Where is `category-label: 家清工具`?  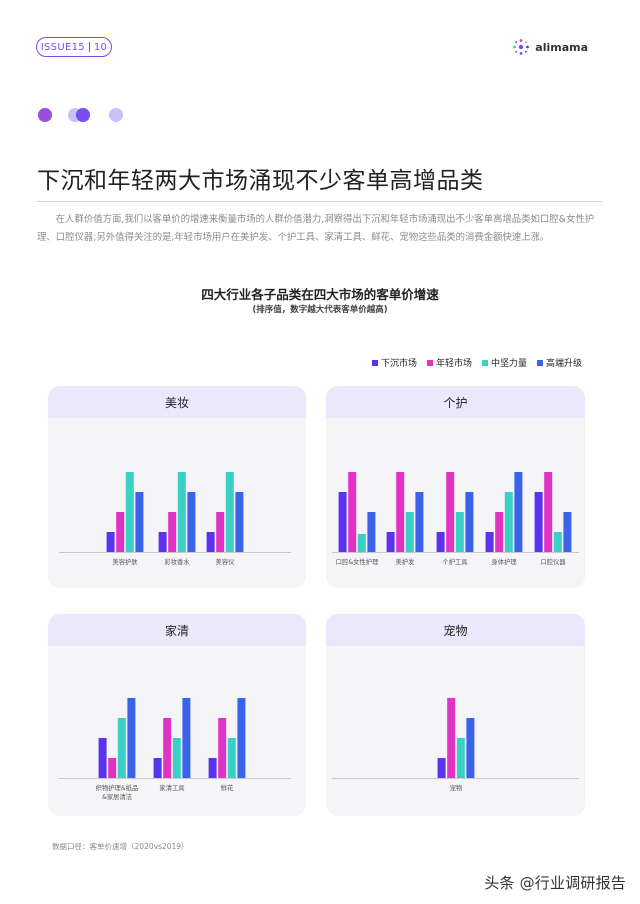 category-label: 家清工具 is located at coordinates (172, 787).